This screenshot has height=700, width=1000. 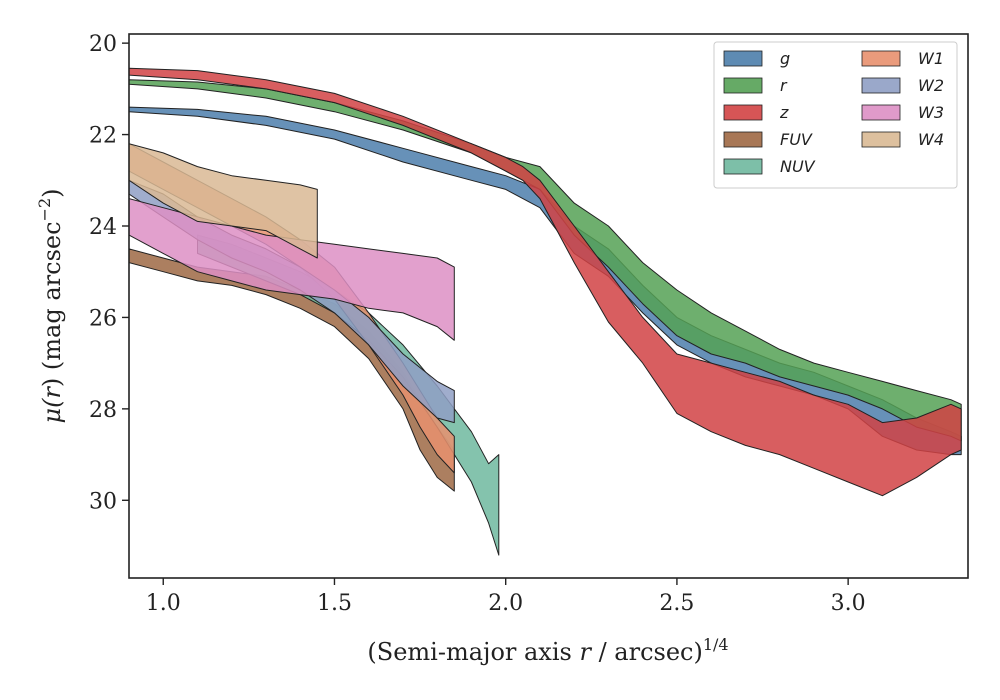 I want to click on y-tick-label: 24, so click(x=103, y=227).